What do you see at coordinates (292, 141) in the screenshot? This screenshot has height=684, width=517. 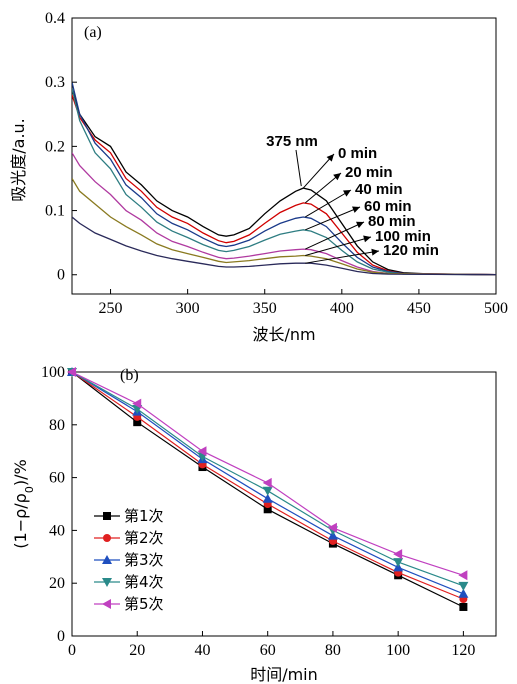 I see `peak-label: 375 nm` at bounding box center [292, 141].